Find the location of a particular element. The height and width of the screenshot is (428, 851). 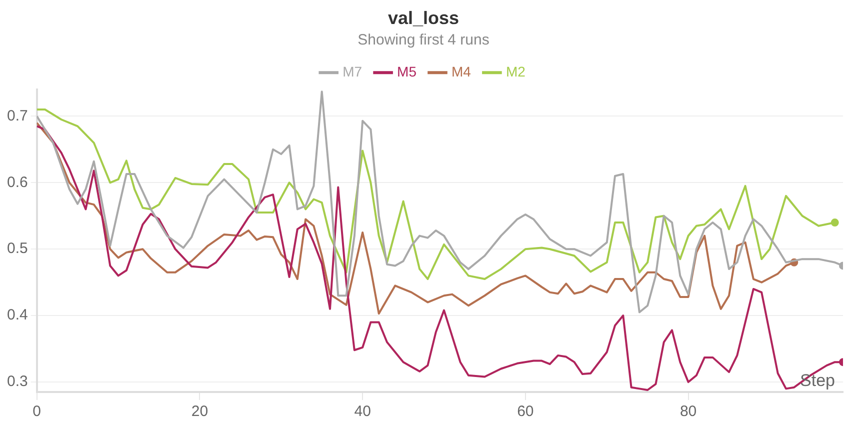

y-tick-label: 0.4 is located at coordinates (17, 315).